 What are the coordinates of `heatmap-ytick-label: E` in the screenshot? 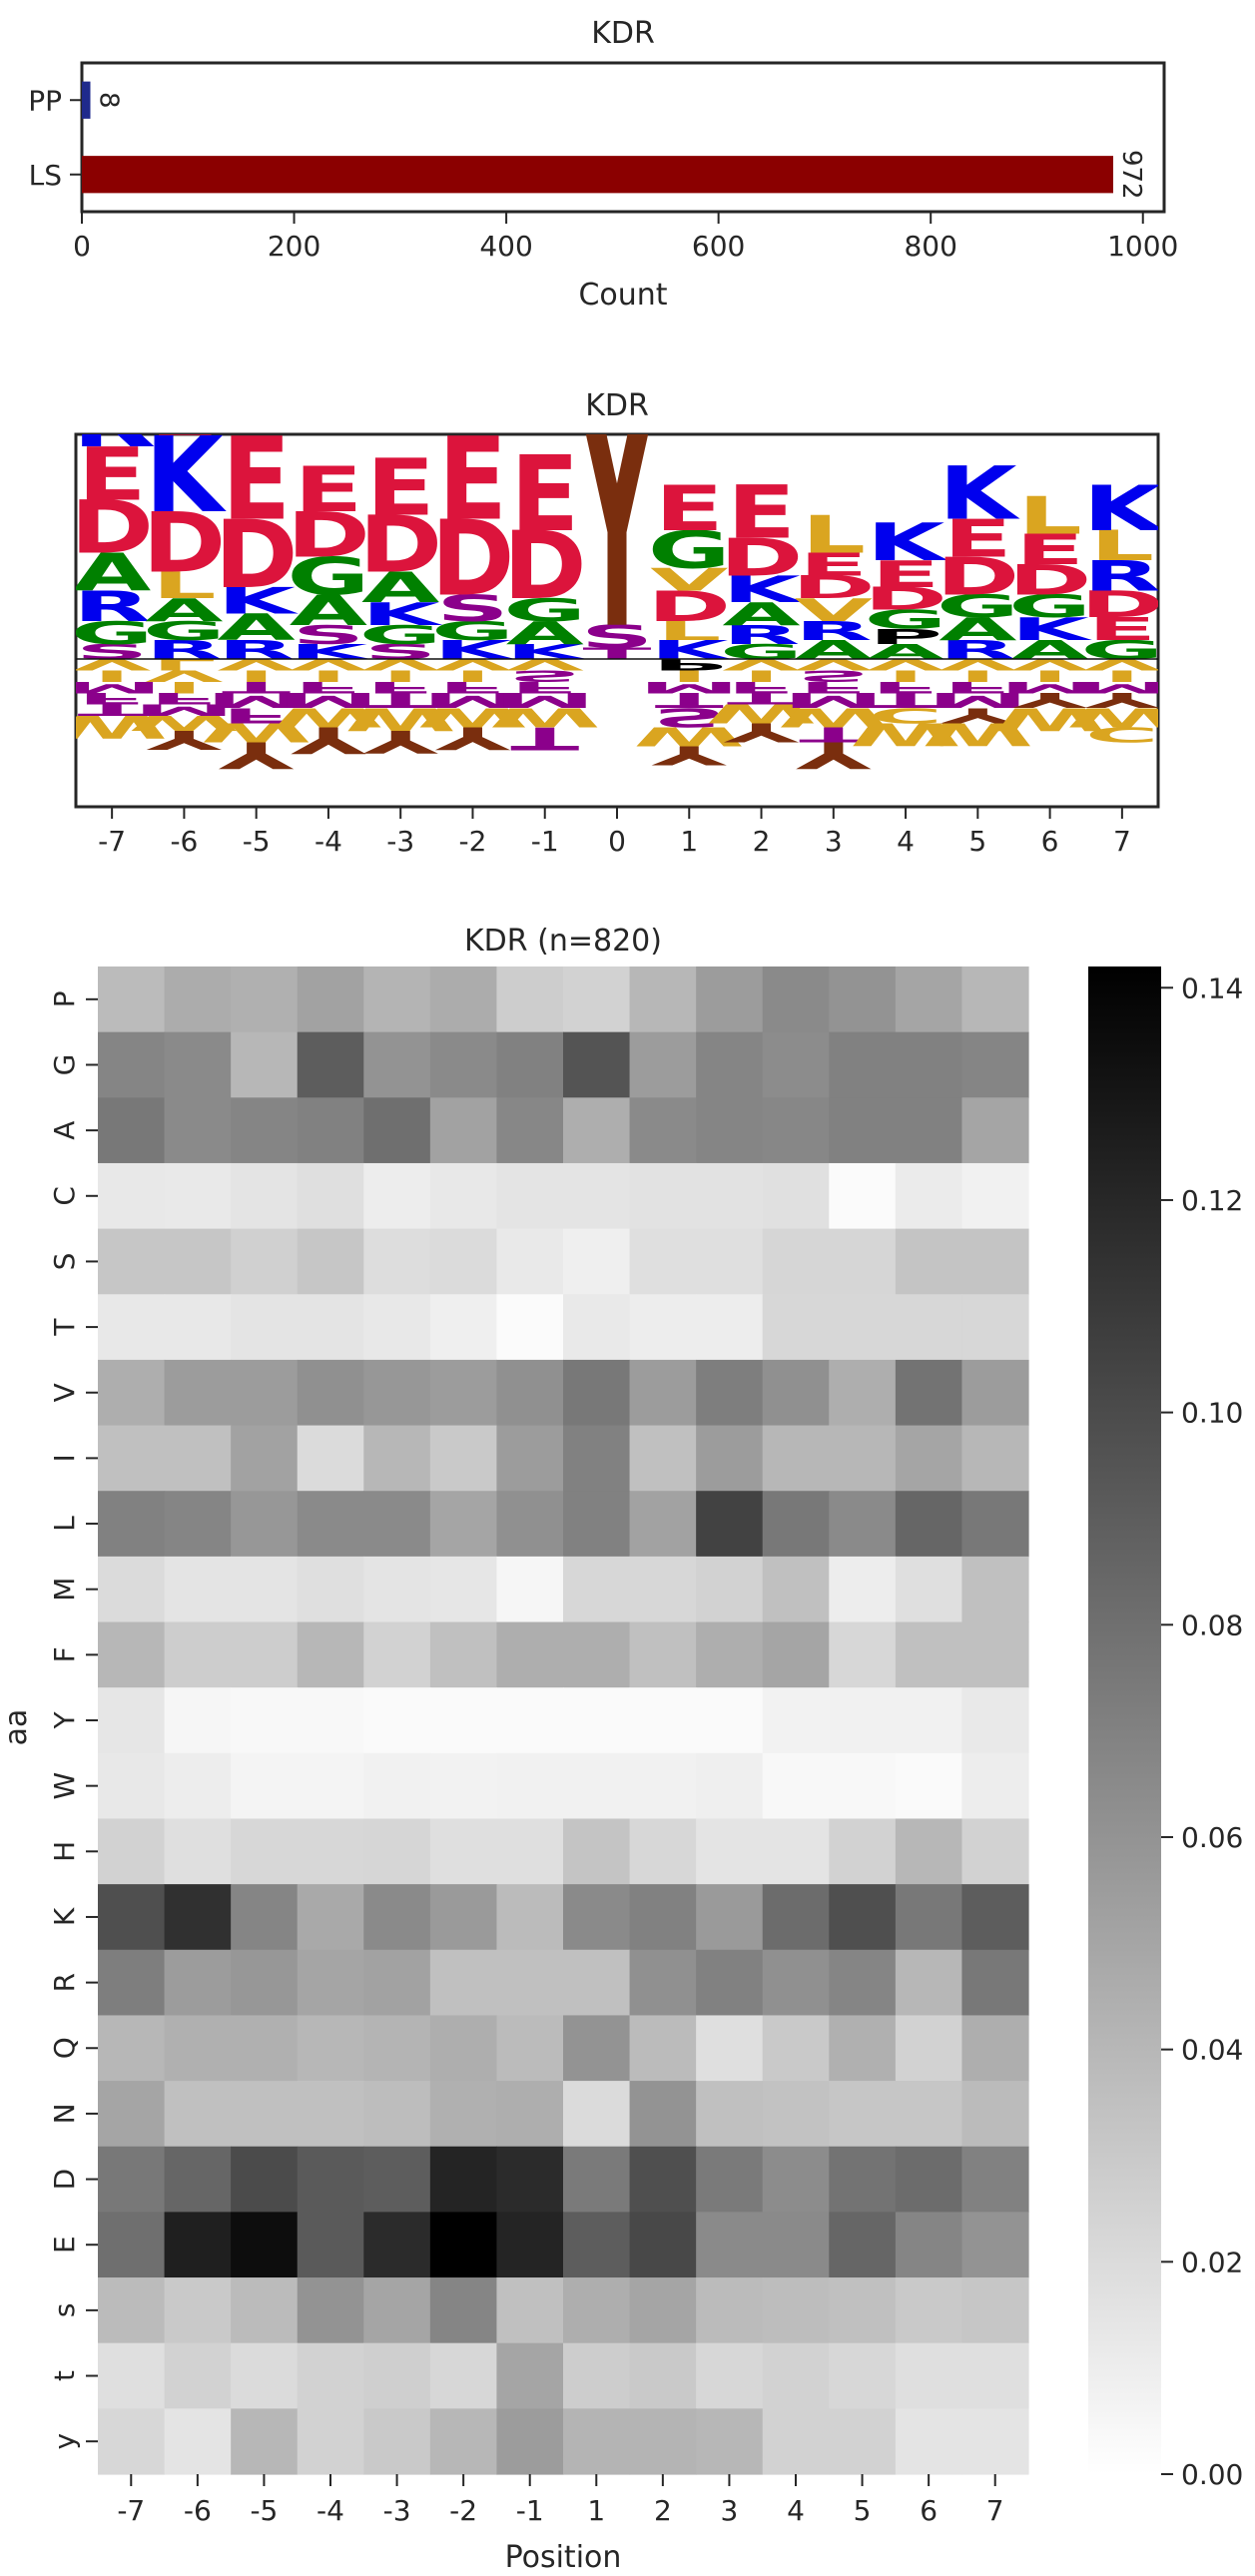 It's located at (64, 2245).